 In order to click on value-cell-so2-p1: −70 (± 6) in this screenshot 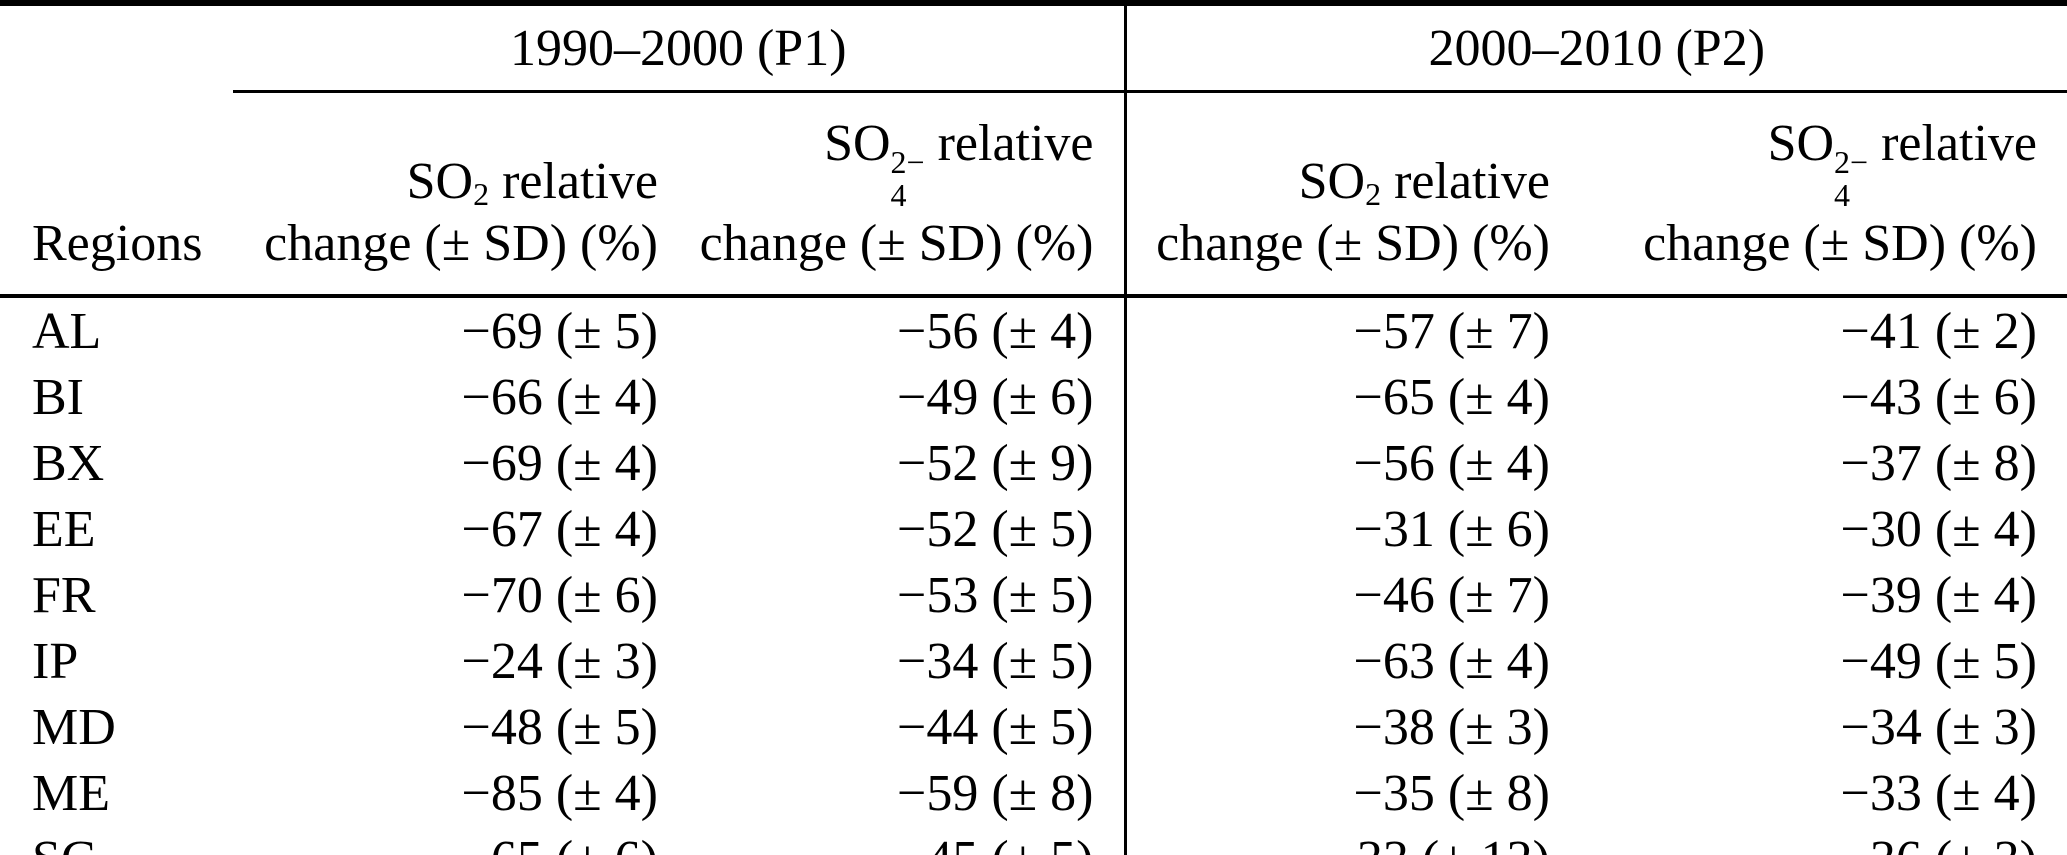, I will do `click(560, 595)`.